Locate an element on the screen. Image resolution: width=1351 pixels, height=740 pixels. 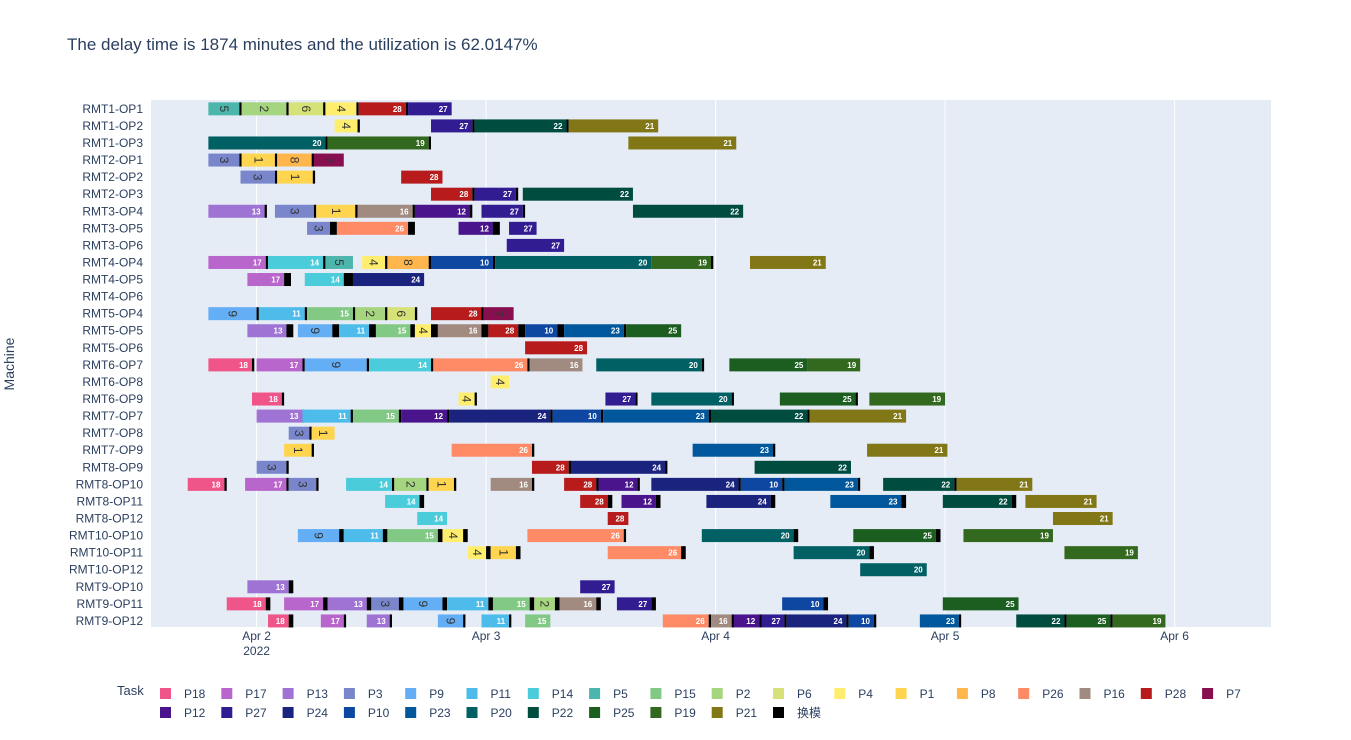
legend-item: P4 is located at coordinates (853, 694).